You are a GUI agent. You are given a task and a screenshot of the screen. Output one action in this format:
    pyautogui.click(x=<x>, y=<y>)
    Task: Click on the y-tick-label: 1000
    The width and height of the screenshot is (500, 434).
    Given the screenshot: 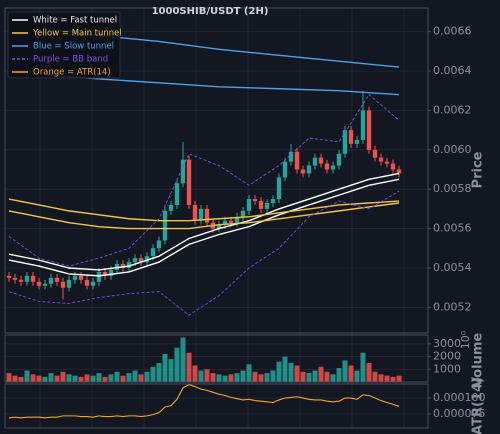 What is the action you would take?
    pyautogui.click(x=447, y=368)
    